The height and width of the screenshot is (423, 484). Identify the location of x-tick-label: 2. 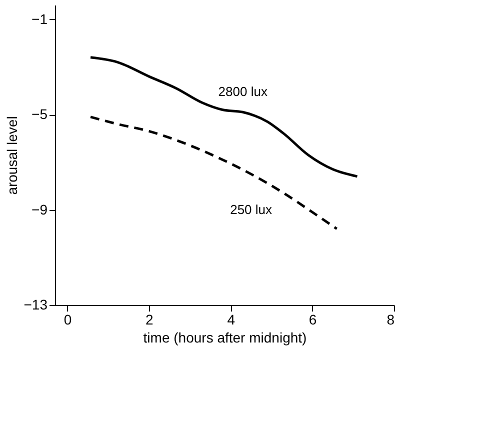
(150, 320).